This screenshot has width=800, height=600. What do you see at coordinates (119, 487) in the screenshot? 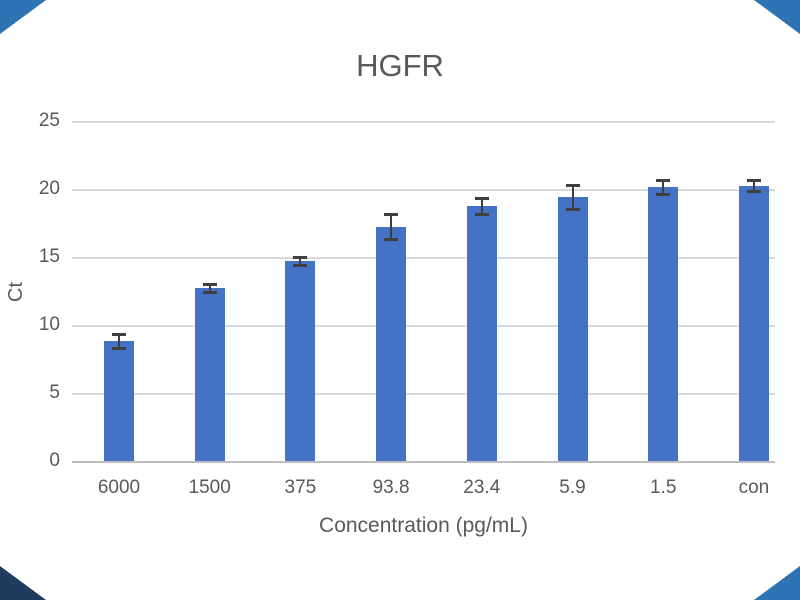
I see `x-tick-label: 6000` at bounding box center [119, 487].